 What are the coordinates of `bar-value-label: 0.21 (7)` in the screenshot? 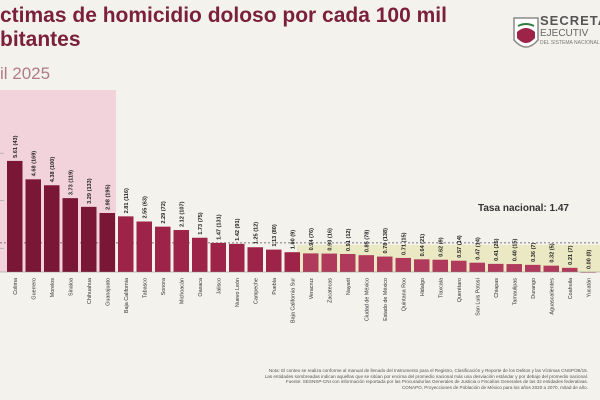 It's located at (571, 254).